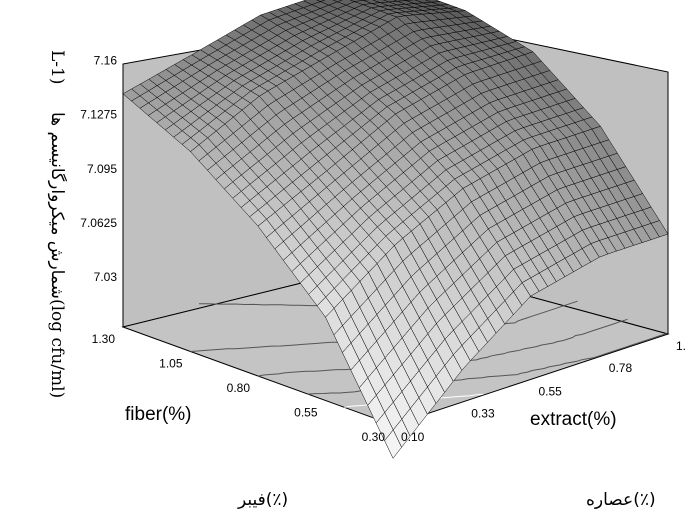 The image size is (686, 517). I want to click on contour-line, so click(442, 347).